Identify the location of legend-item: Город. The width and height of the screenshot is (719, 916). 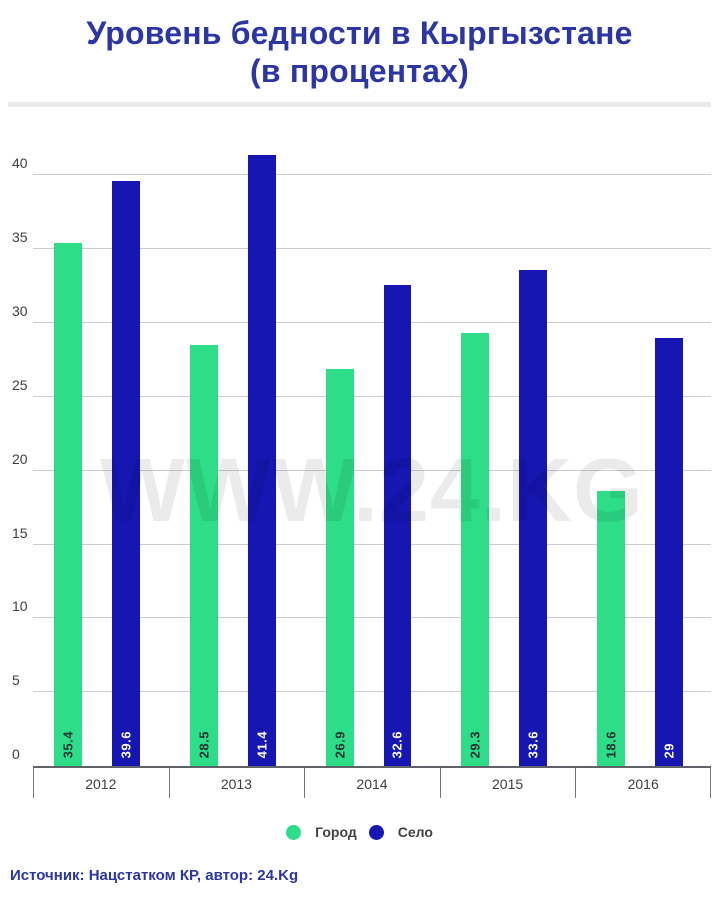
(321, 832).